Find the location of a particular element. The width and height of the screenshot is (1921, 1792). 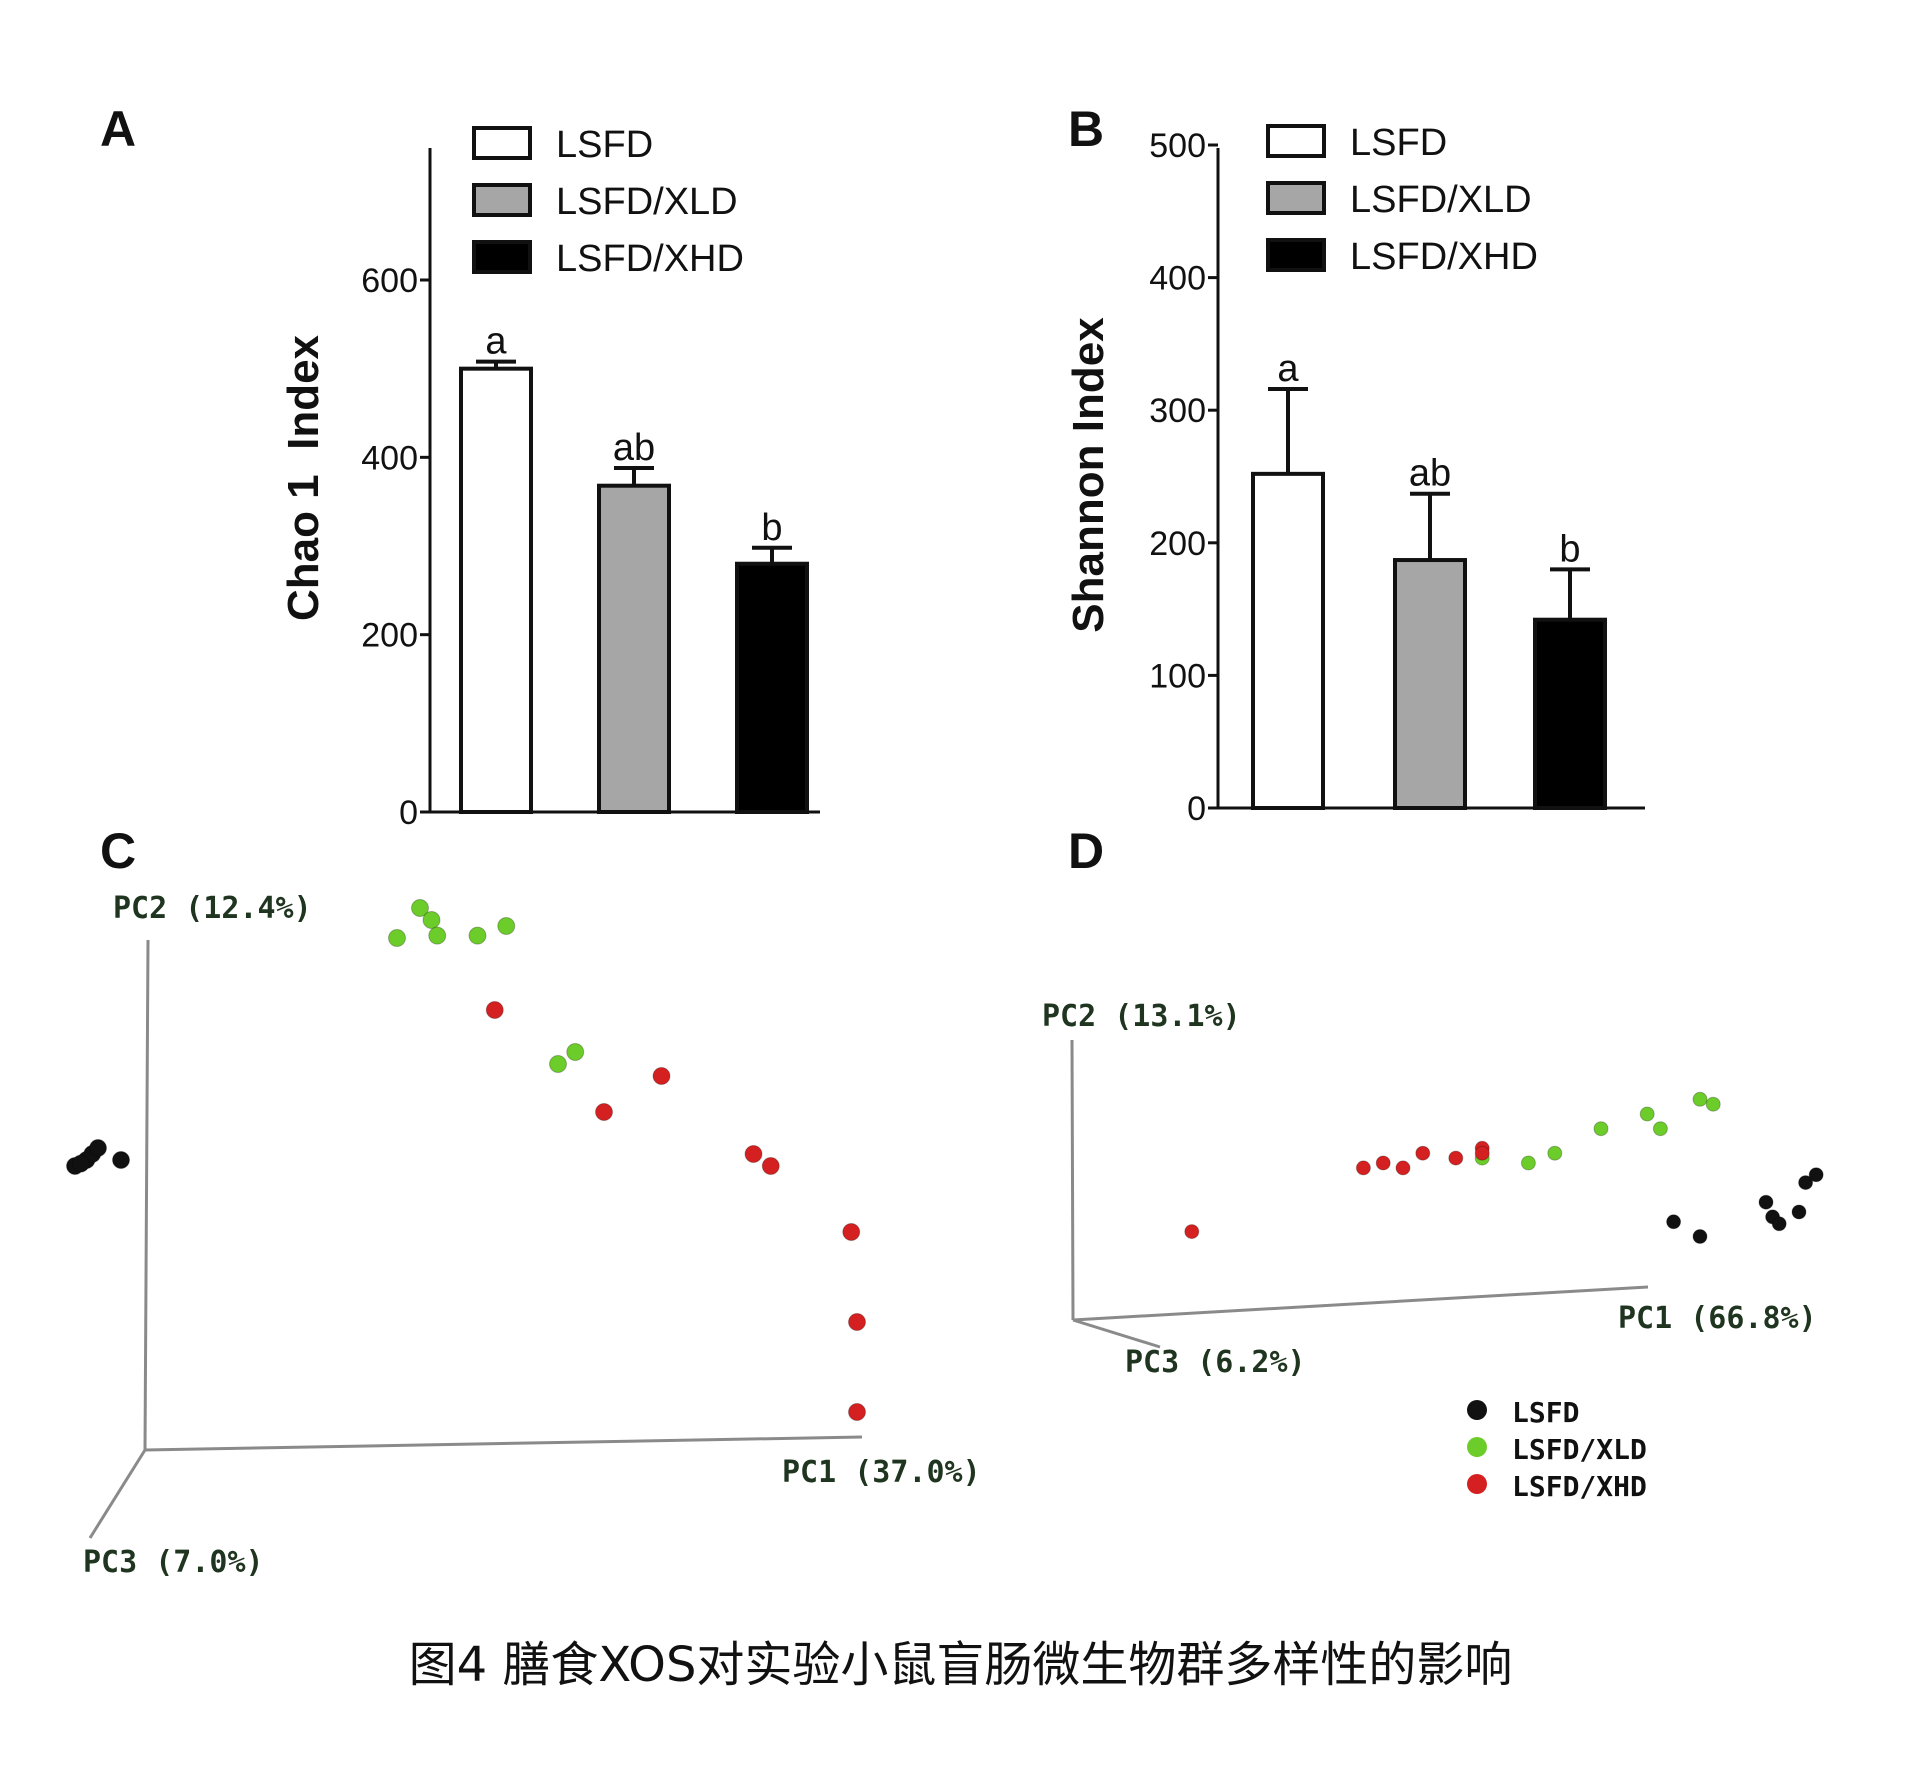

panel-label-c: C is located at coordinates (118, 851).